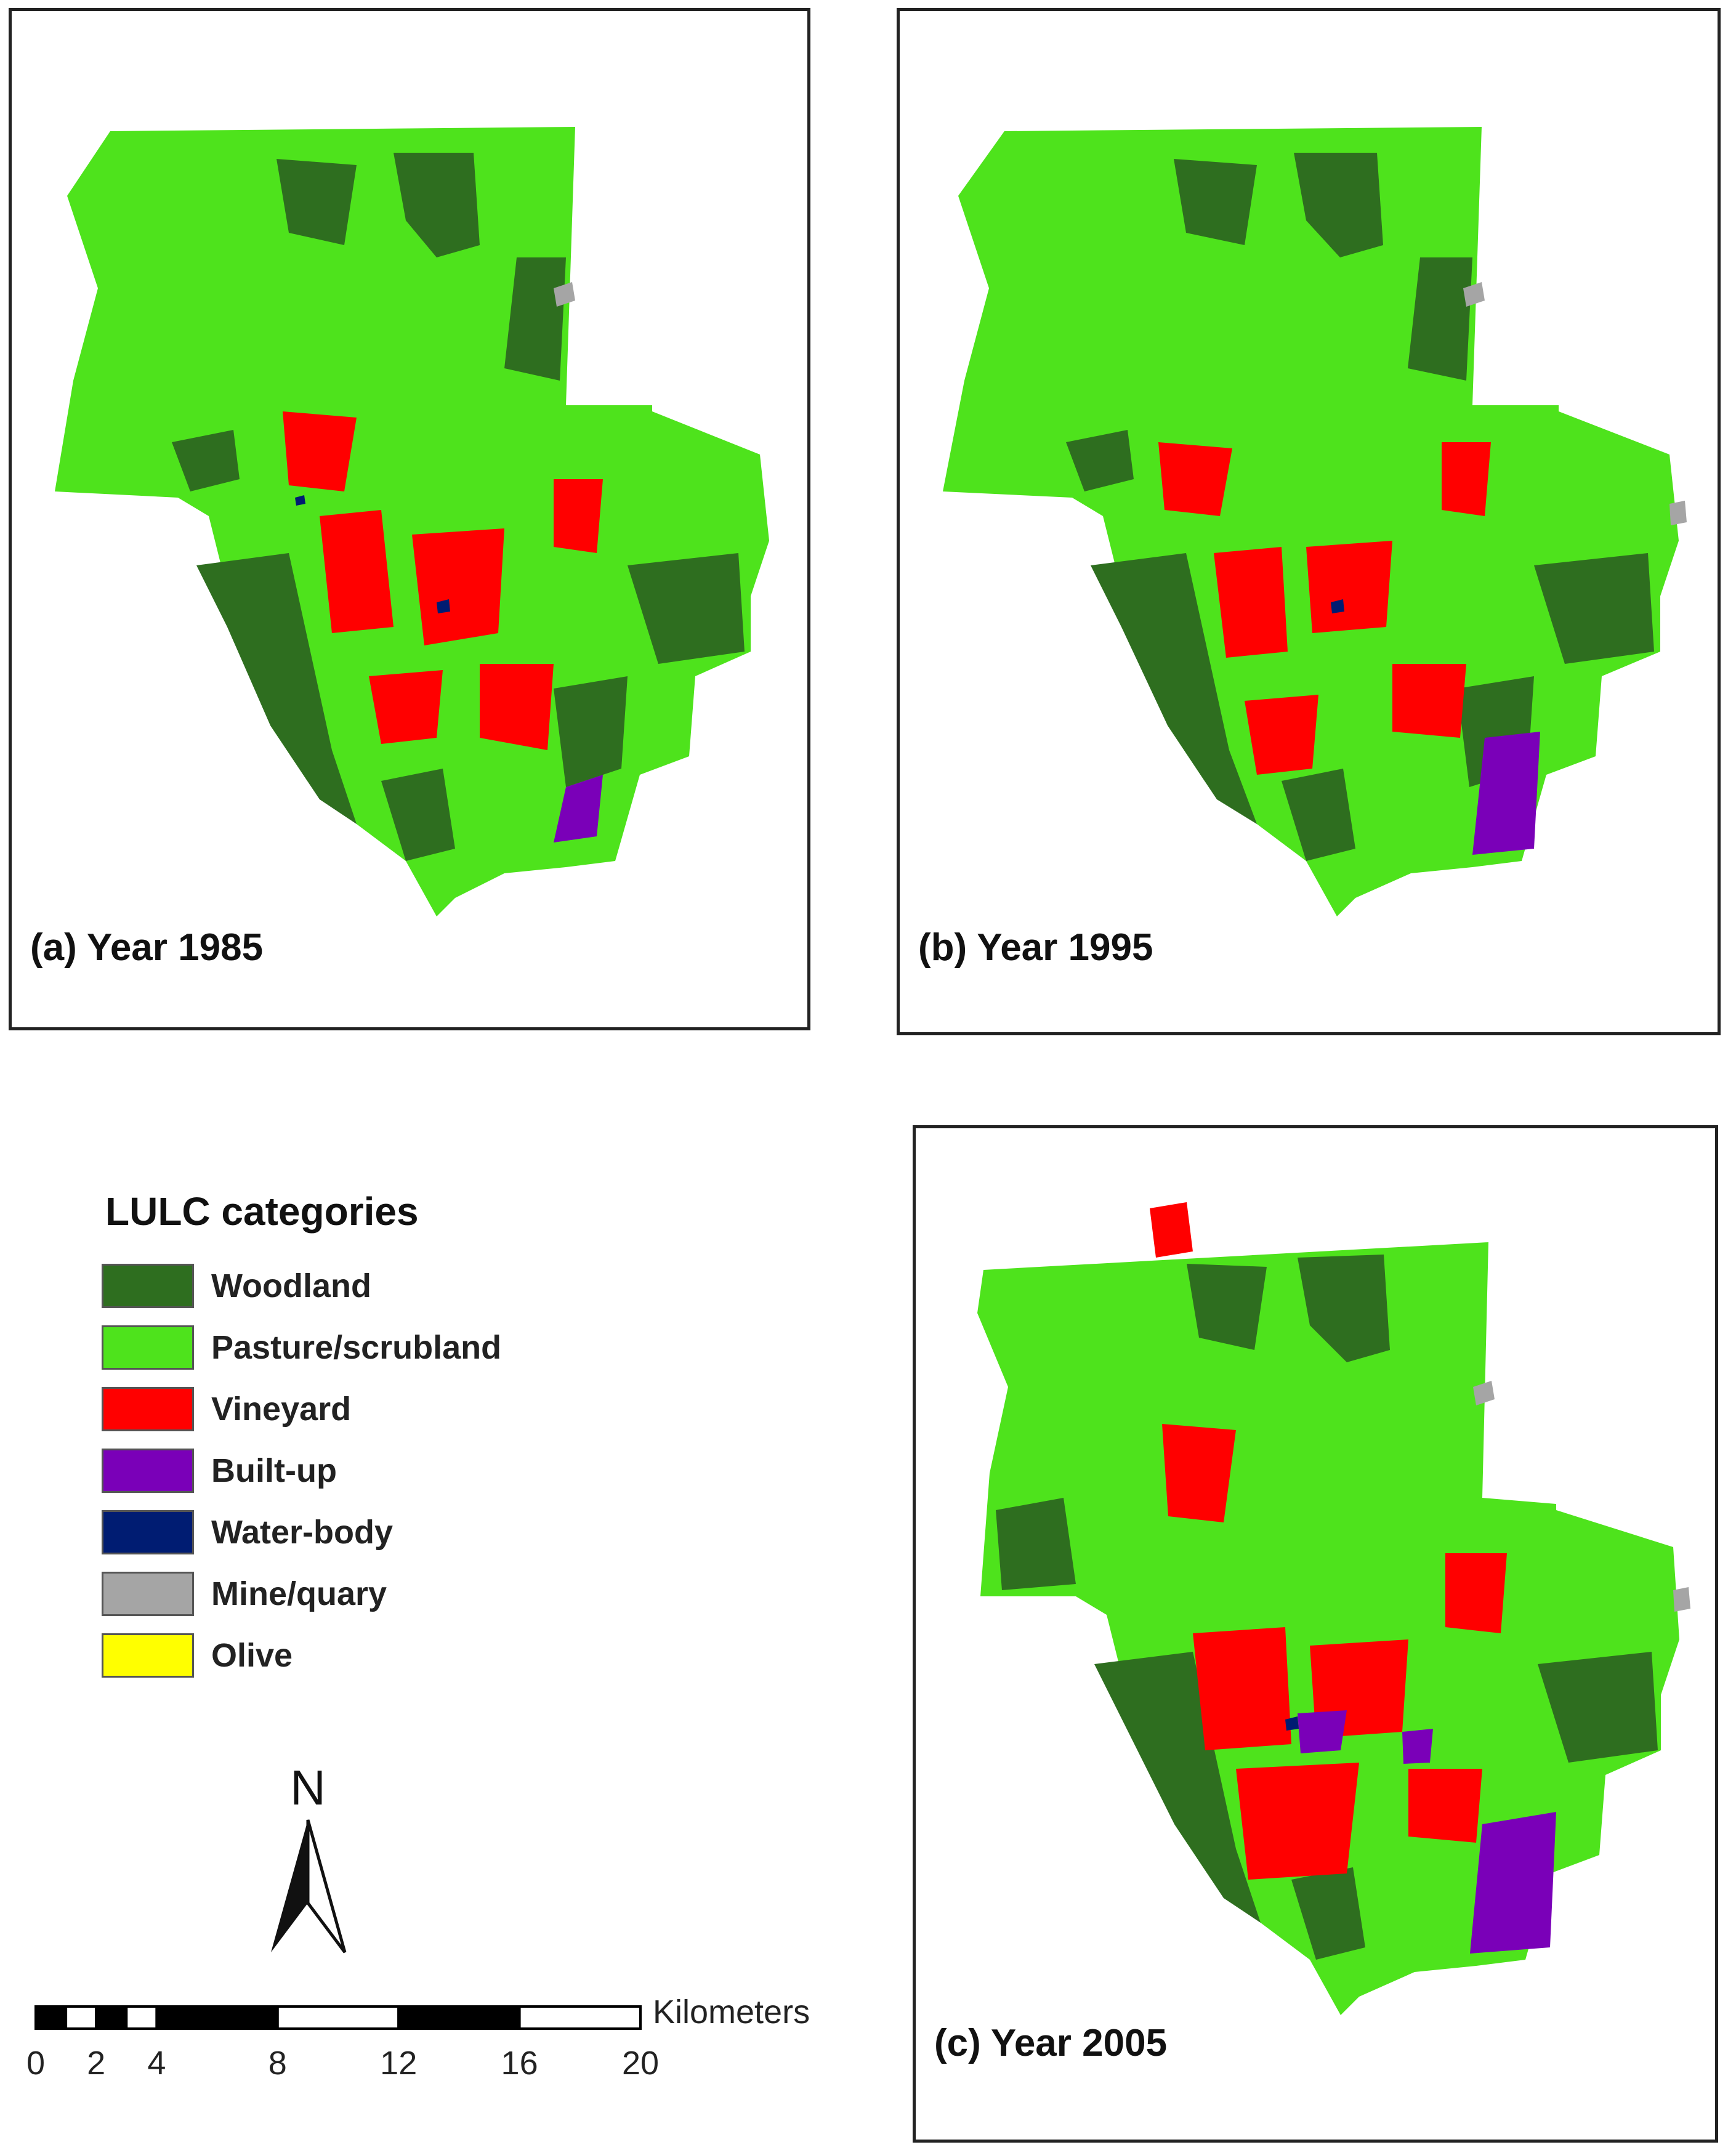 The image size is (1736, 2150). What do you see at coordinates (148, 1471) in the screenshot?
I see `legend-swatch-builtup` at bounding box center [148, 1471].